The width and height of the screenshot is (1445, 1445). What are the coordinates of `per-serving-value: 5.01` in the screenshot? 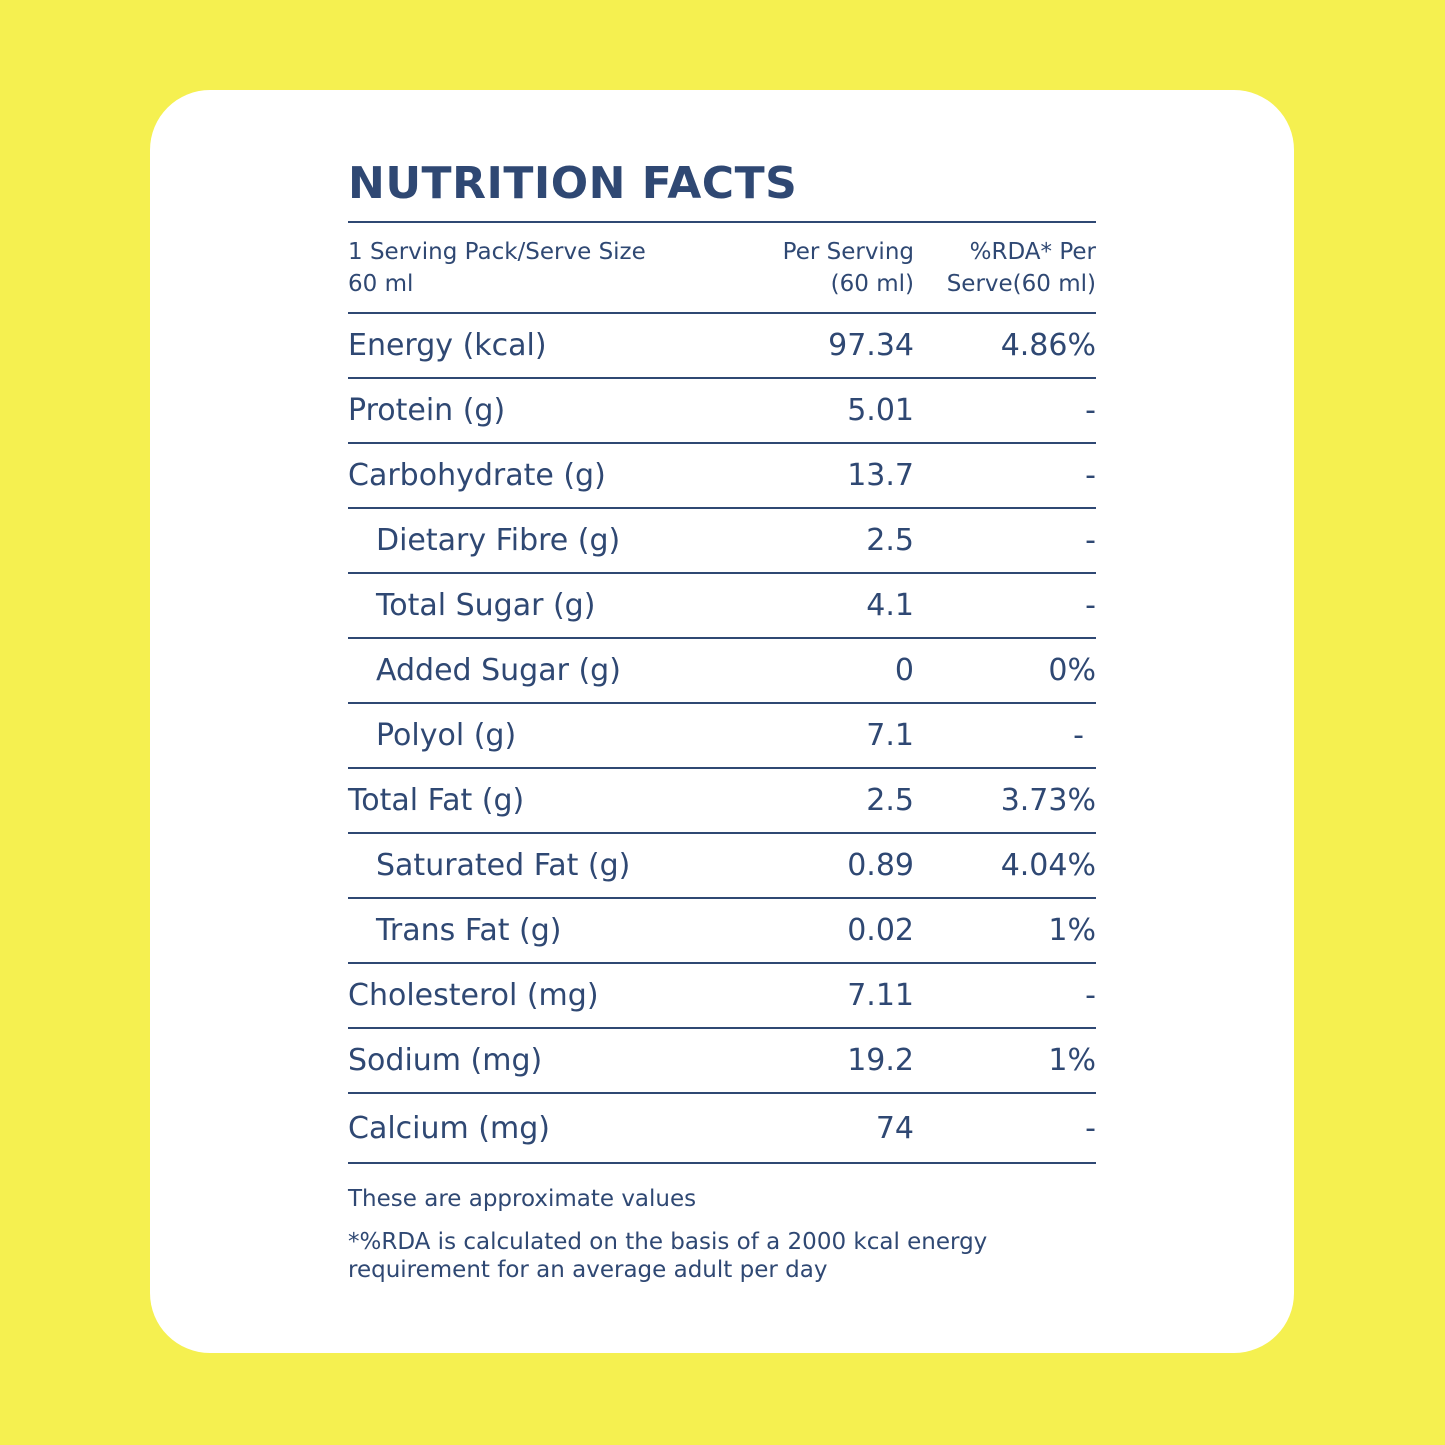 It's located at (880, 410).